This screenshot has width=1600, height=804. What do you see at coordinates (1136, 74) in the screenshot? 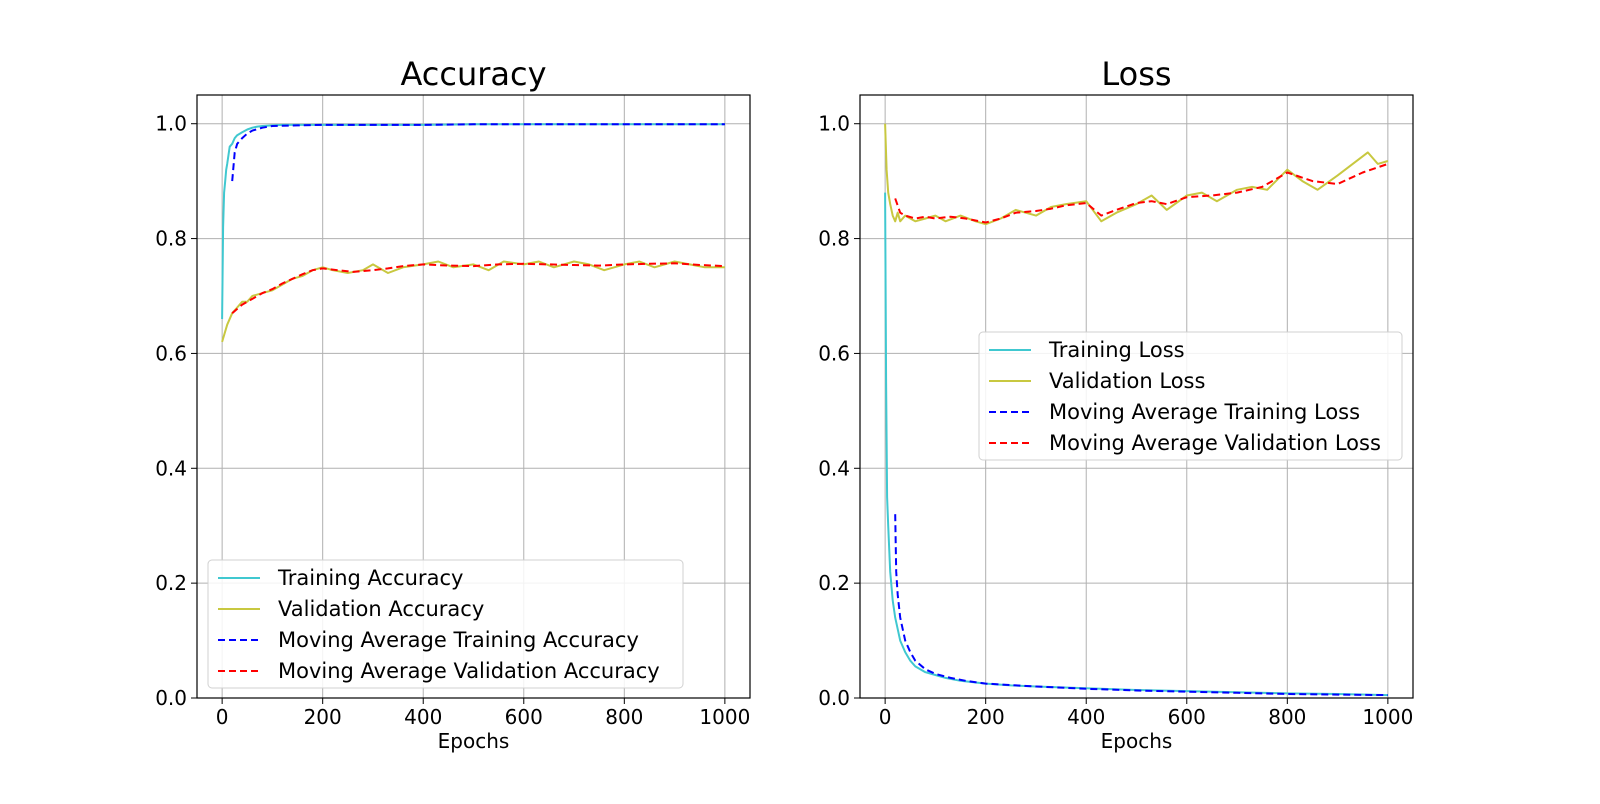
I see `chart-title: Loss` at bounding box center [1136, 74].